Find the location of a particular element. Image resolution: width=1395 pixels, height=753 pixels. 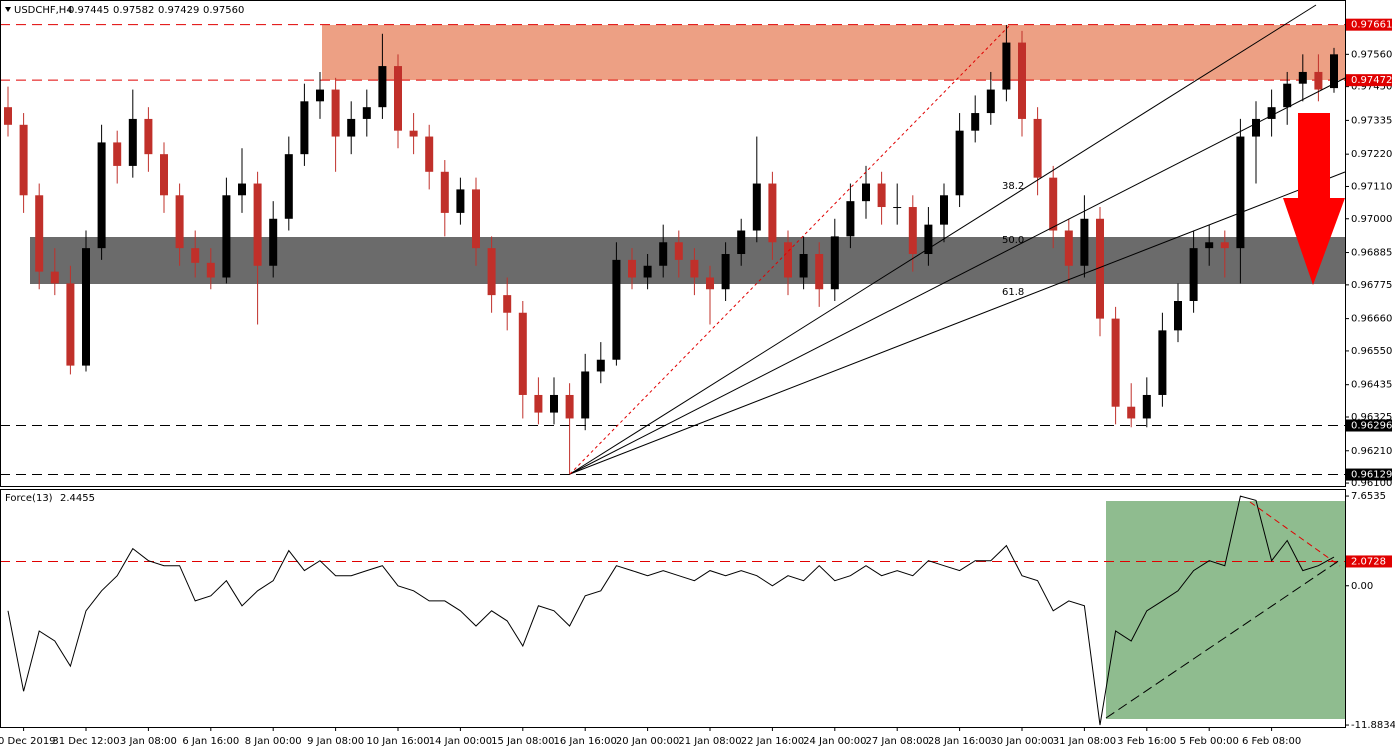

x-tick-label: 16 Jan 16:00 is located at coordinates (585, 741).